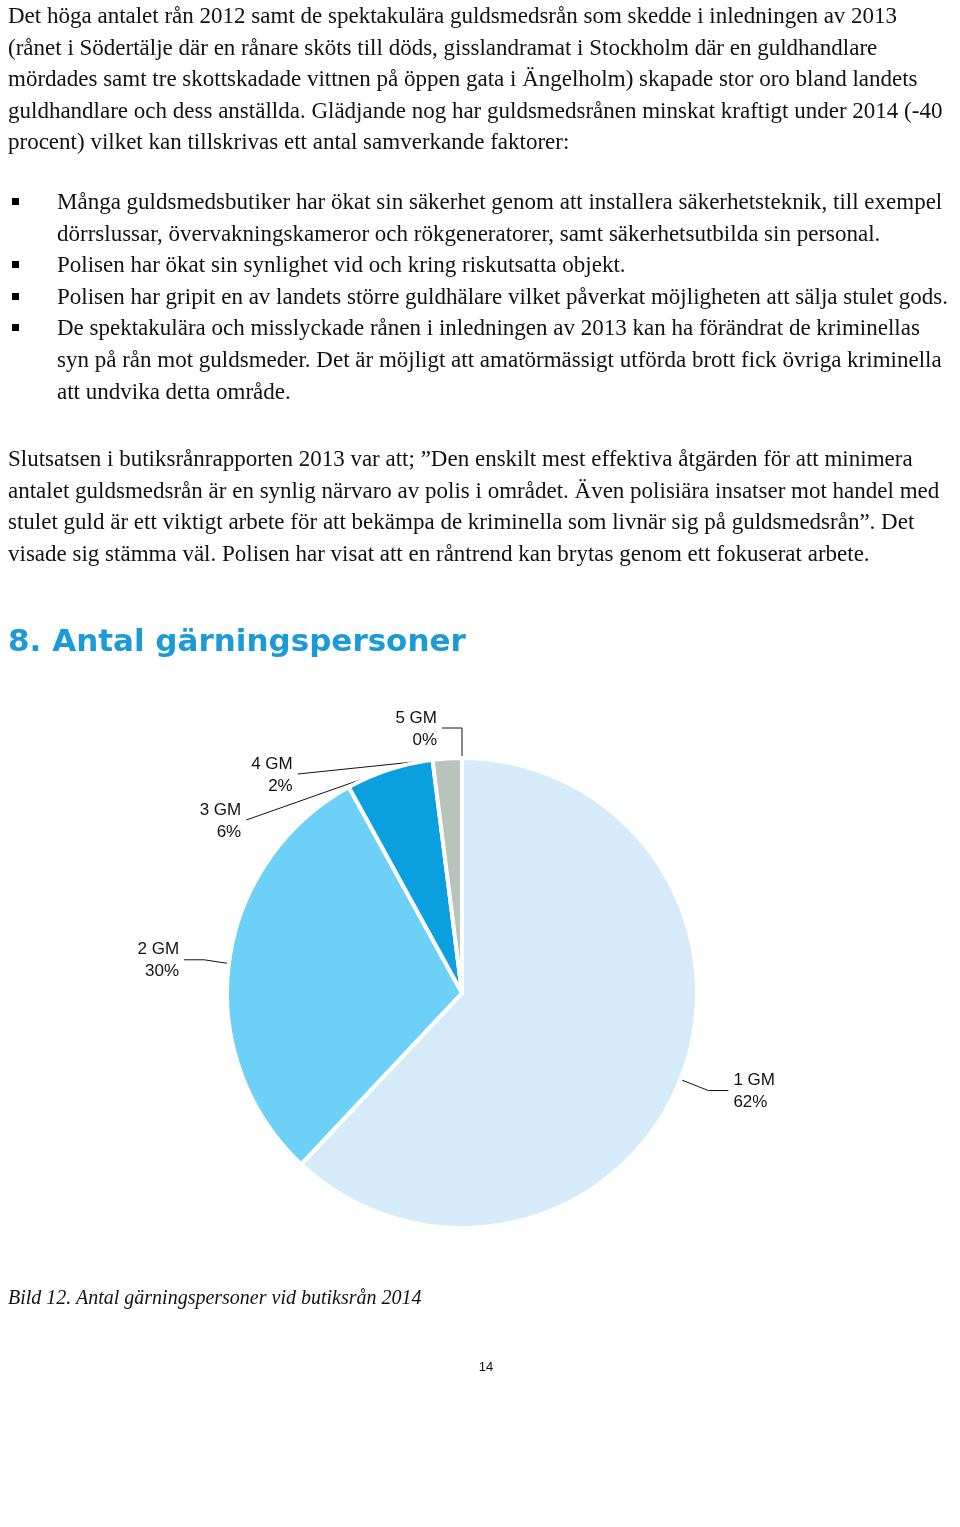 The width and height of the screenshot is (960, 1527). What do you see at coordinates (503, 296) in the screenshot?
I see `text: Polisen har gripit en av landets större guldhälare vilket påverkat möjligheten att sälja stulet gods.` at bounding box center [503, 296].